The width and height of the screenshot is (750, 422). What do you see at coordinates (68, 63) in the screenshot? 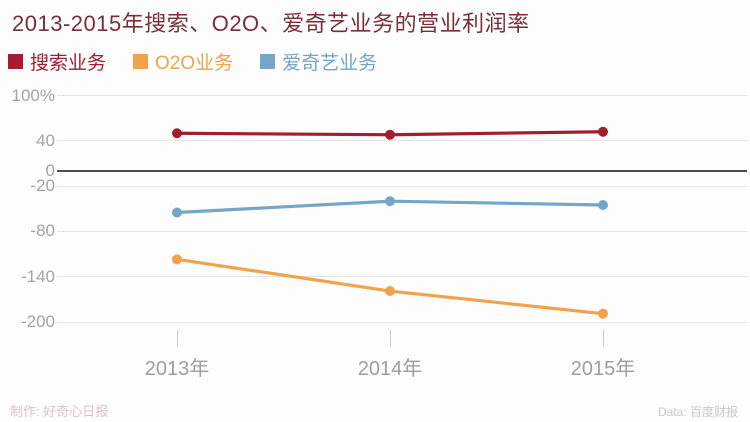
I see `legend-label-search: 搜索业务` at bounding box center [68, 63].